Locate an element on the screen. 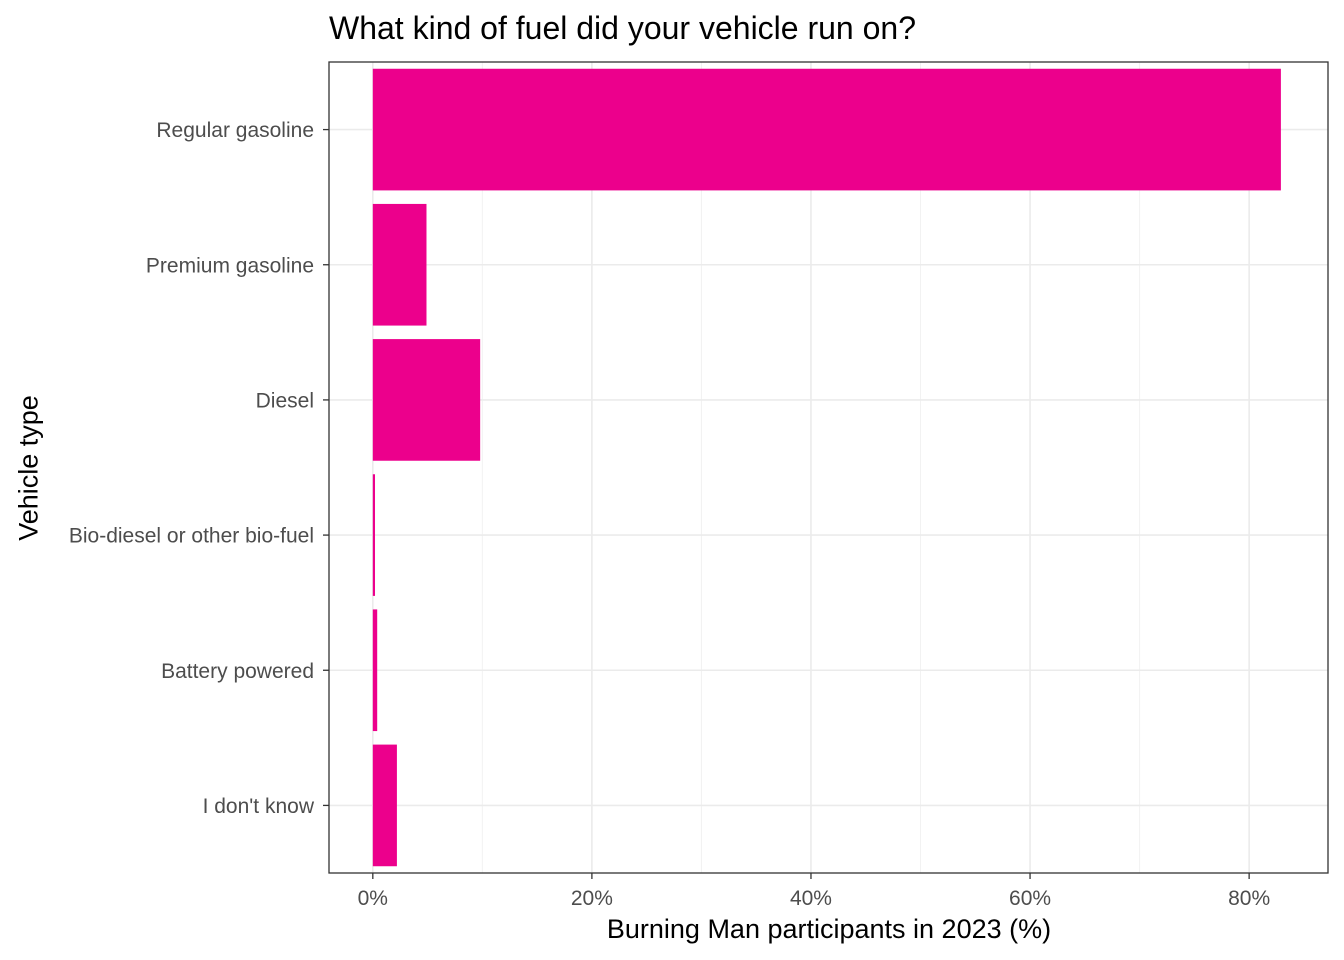  y-tick-label: Premium gasoline is located at coordinates (230, 265).